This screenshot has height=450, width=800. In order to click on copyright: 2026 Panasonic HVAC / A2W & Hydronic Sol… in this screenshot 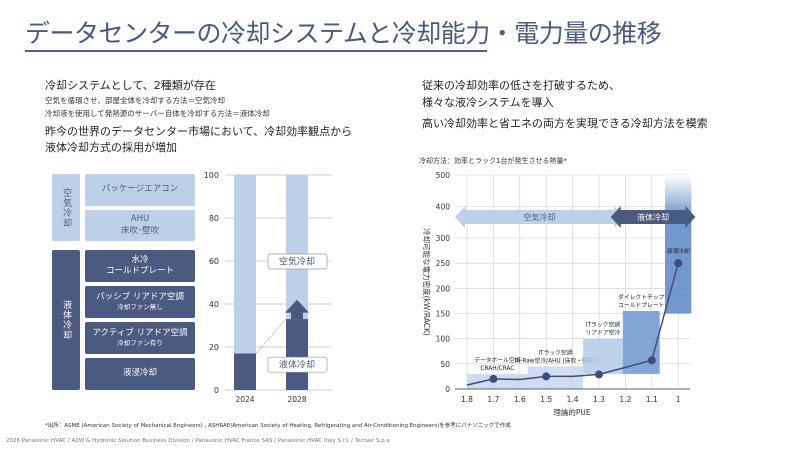, I will do `click(198, 441)`.